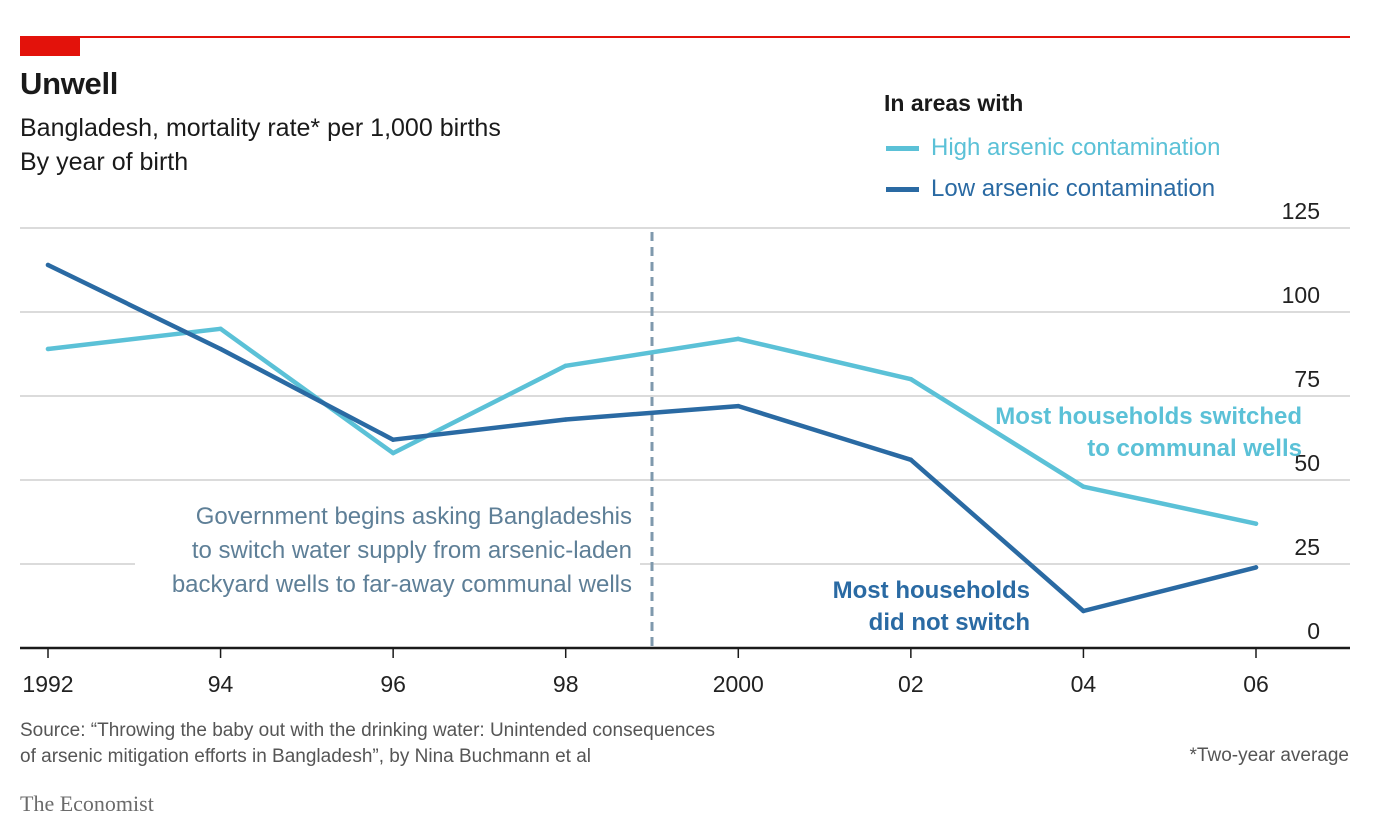 Image resolution: width=1384 pixels, height=832 pixels. Describe the element at coordinates (1301, 211) in the screenshot. I see `y-tick-label: 125` at that location.